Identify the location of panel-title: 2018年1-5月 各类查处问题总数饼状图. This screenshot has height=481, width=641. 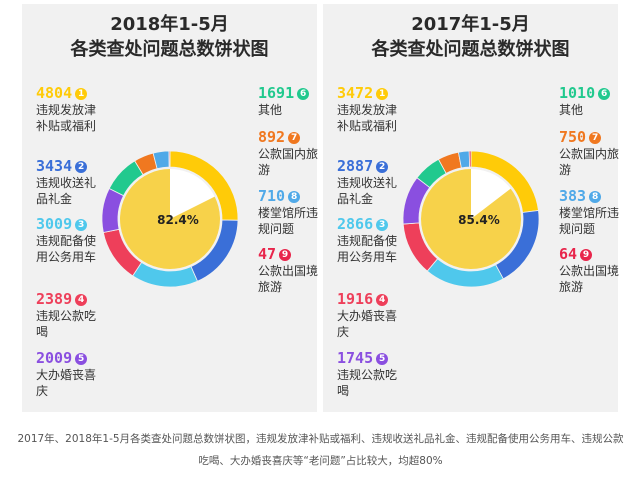
(169, 37).